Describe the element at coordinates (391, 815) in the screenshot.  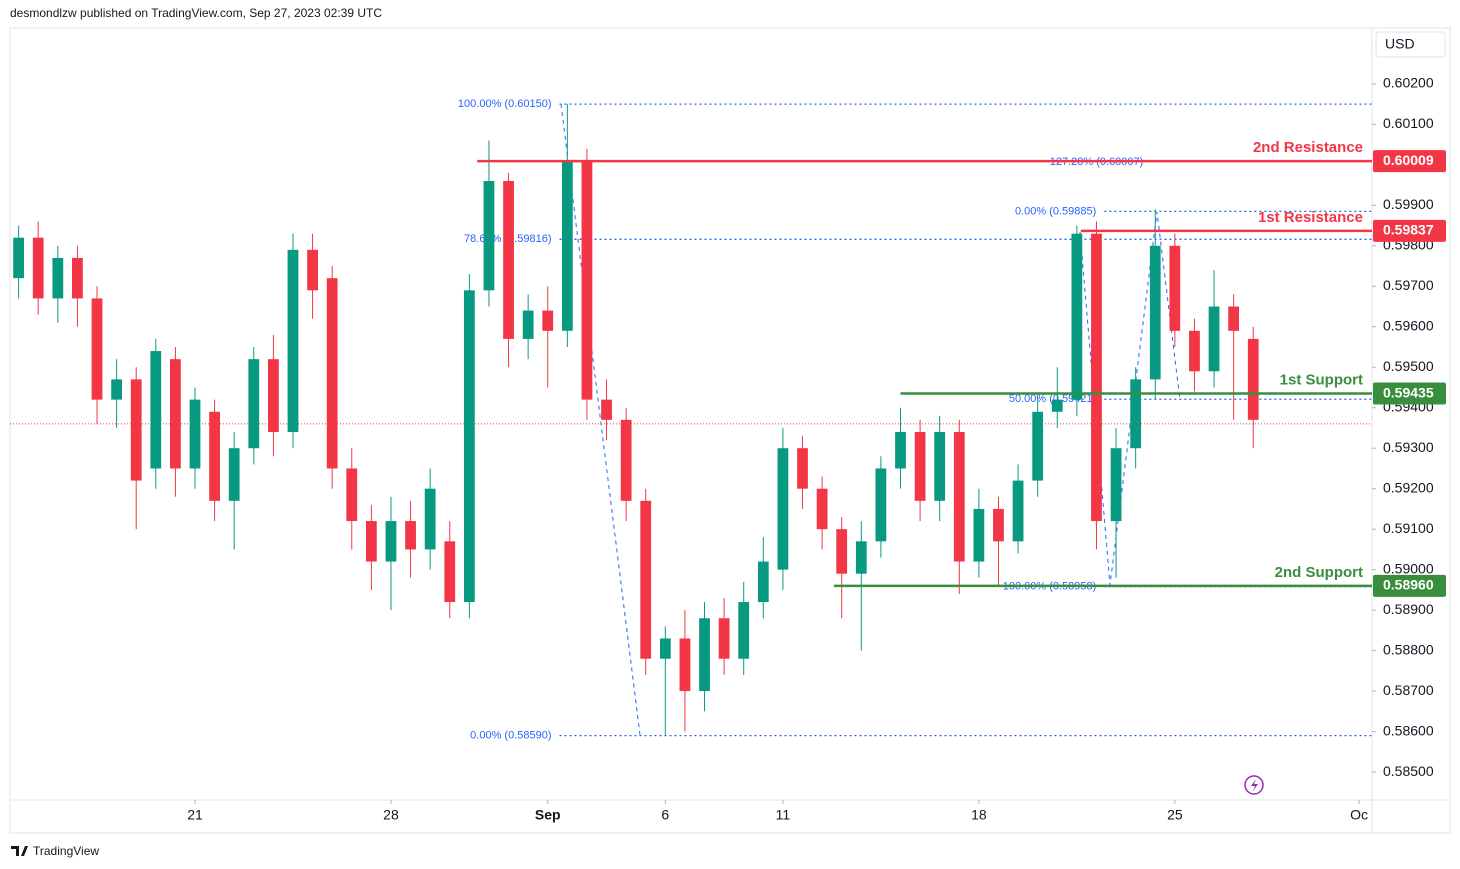
I see `x-tick-label: 28` at that location.